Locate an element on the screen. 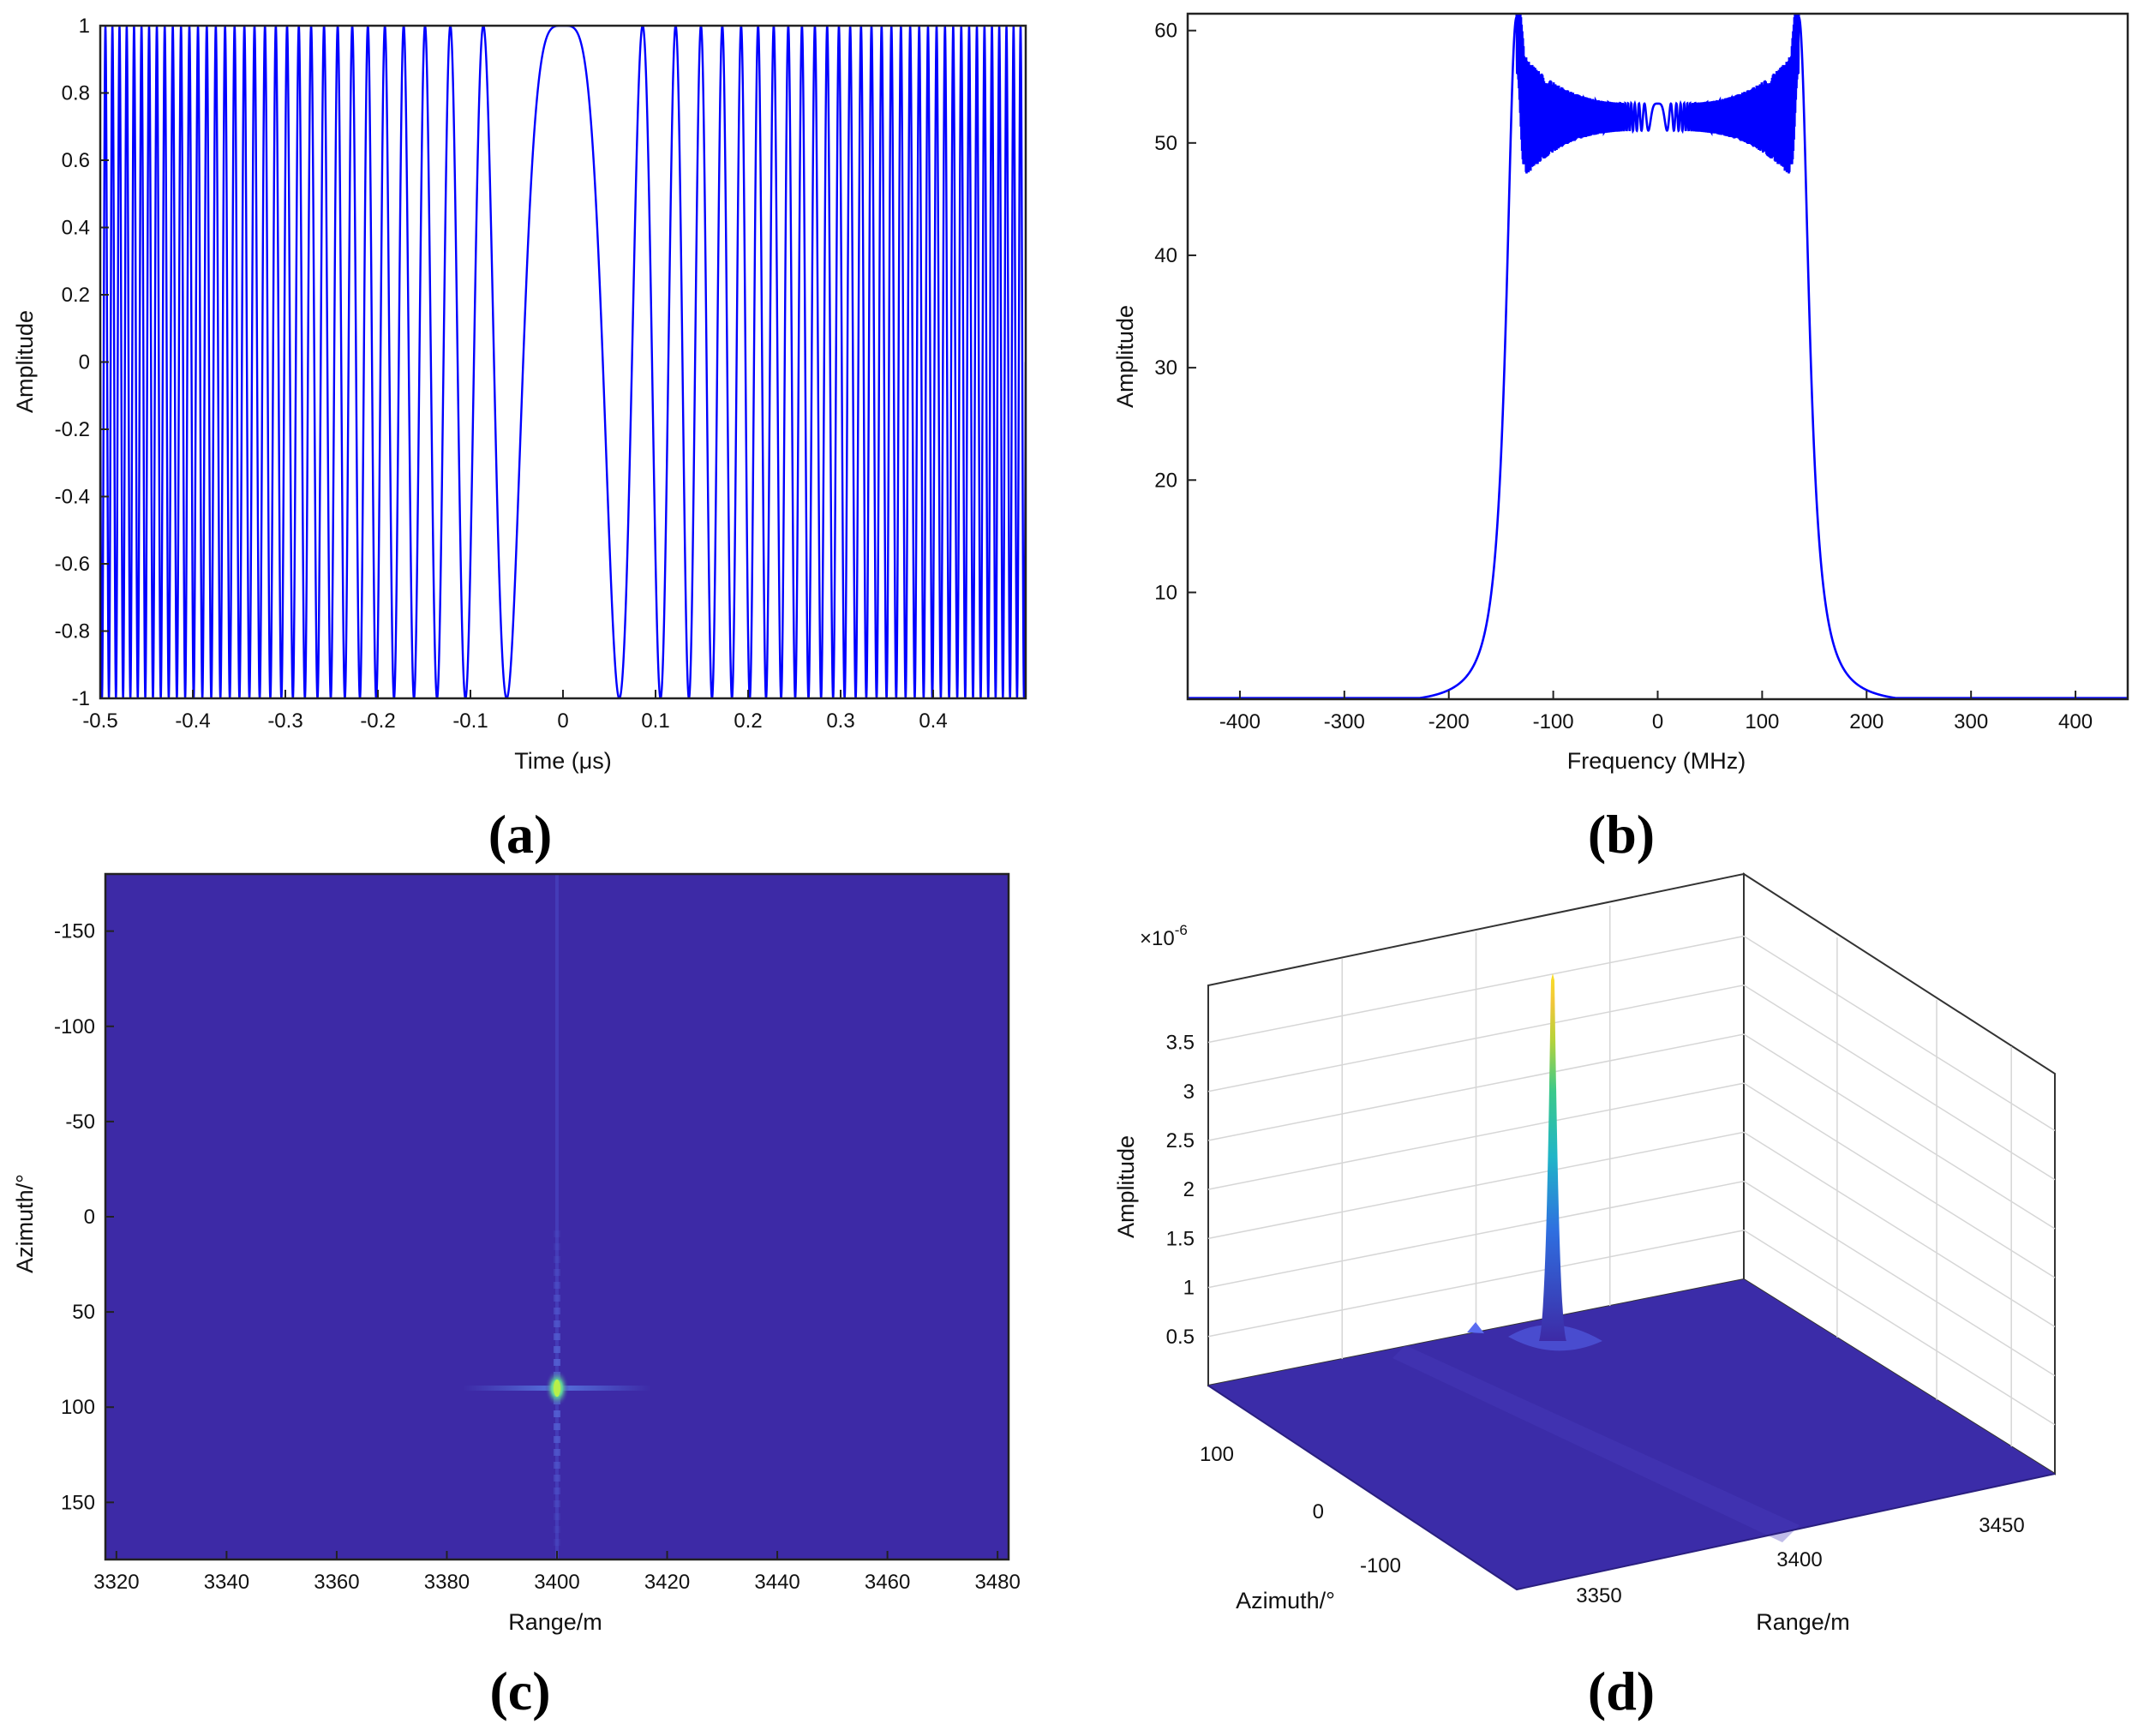  chart-c-y-tick-label: -150 is located at coordinates (74, 931).